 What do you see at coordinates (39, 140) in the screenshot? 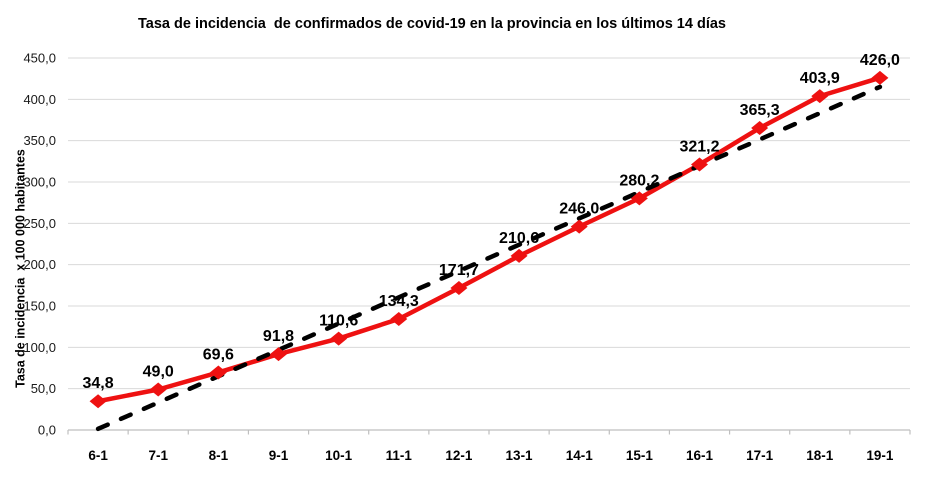
I see `y-tick-label: 350,0` at bounding box center [39, 140].